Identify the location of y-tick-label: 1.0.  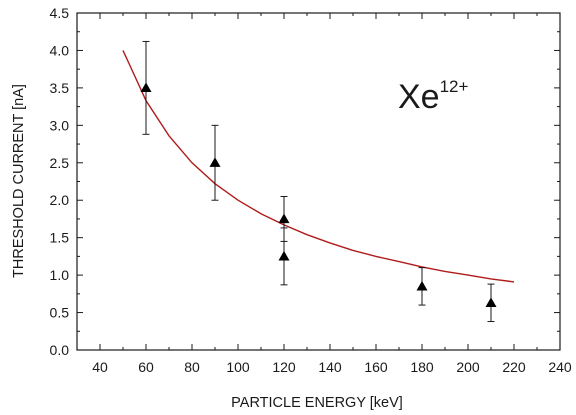
(60, 275).